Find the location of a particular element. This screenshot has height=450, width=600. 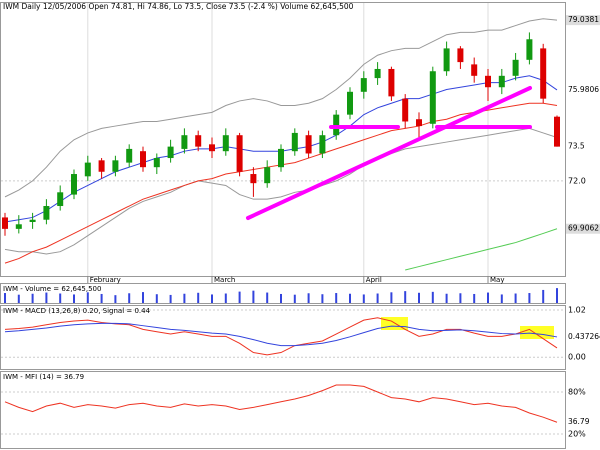

x-tick-label: March is located at coordinates (224, 280).